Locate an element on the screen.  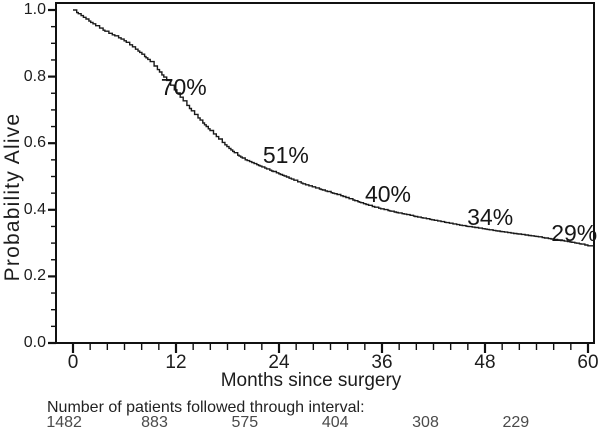
patient-counts-row: 1482 883 575 404 308 229 is located at coordinates (290, 423).